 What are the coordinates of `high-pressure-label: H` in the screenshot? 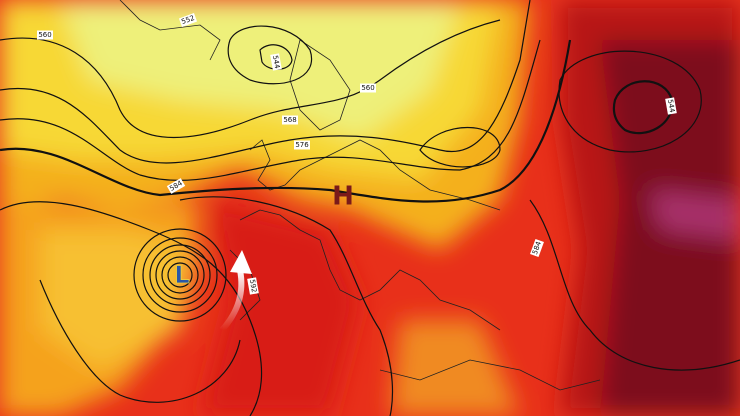 It's located at (343, 197).